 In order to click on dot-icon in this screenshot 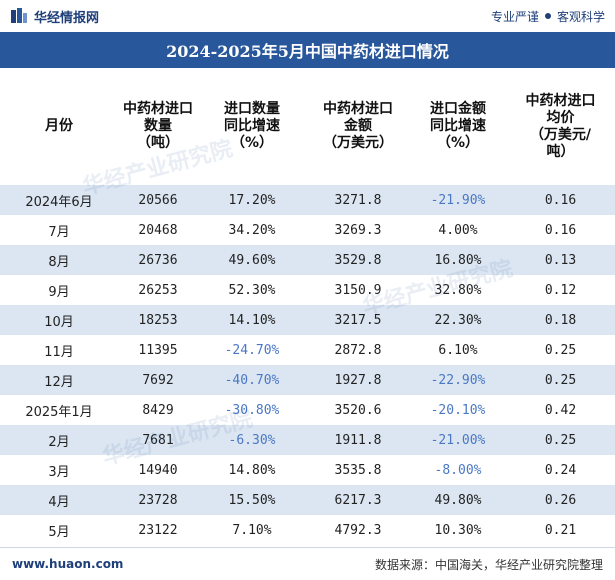, I will do `click(547, 16)`.